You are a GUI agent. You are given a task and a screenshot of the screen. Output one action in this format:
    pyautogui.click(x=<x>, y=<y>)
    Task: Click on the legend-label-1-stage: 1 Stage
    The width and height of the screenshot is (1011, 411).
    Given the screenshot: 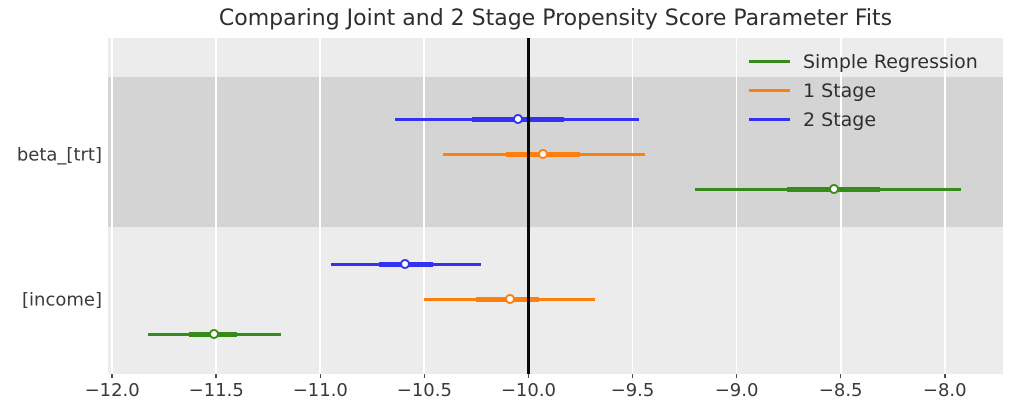 What is the action you would take?
    pyautogui.click(x=840, y=90)
    